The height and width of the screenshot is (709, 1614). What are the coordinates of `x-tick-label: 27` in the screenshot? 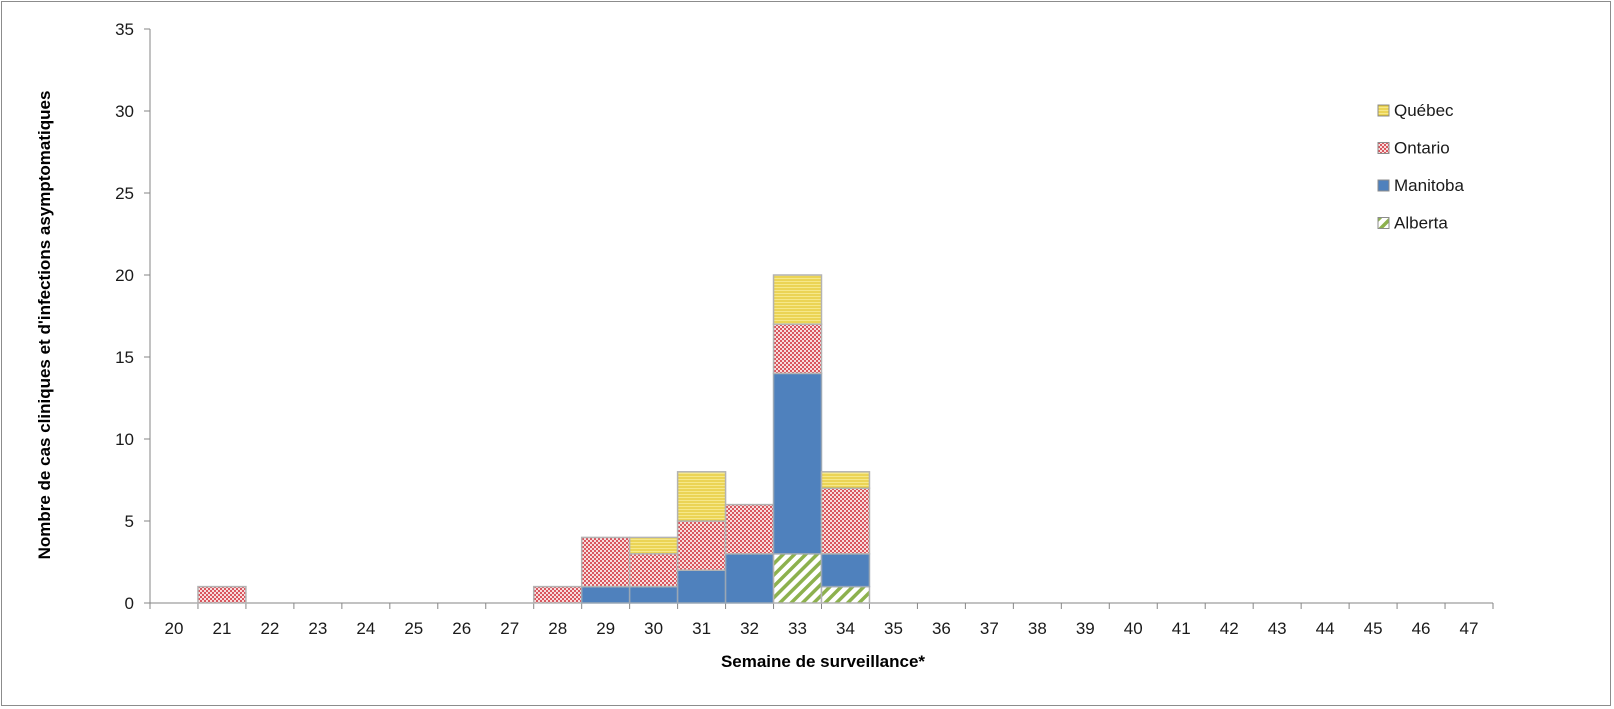 It's located at (509, 628).